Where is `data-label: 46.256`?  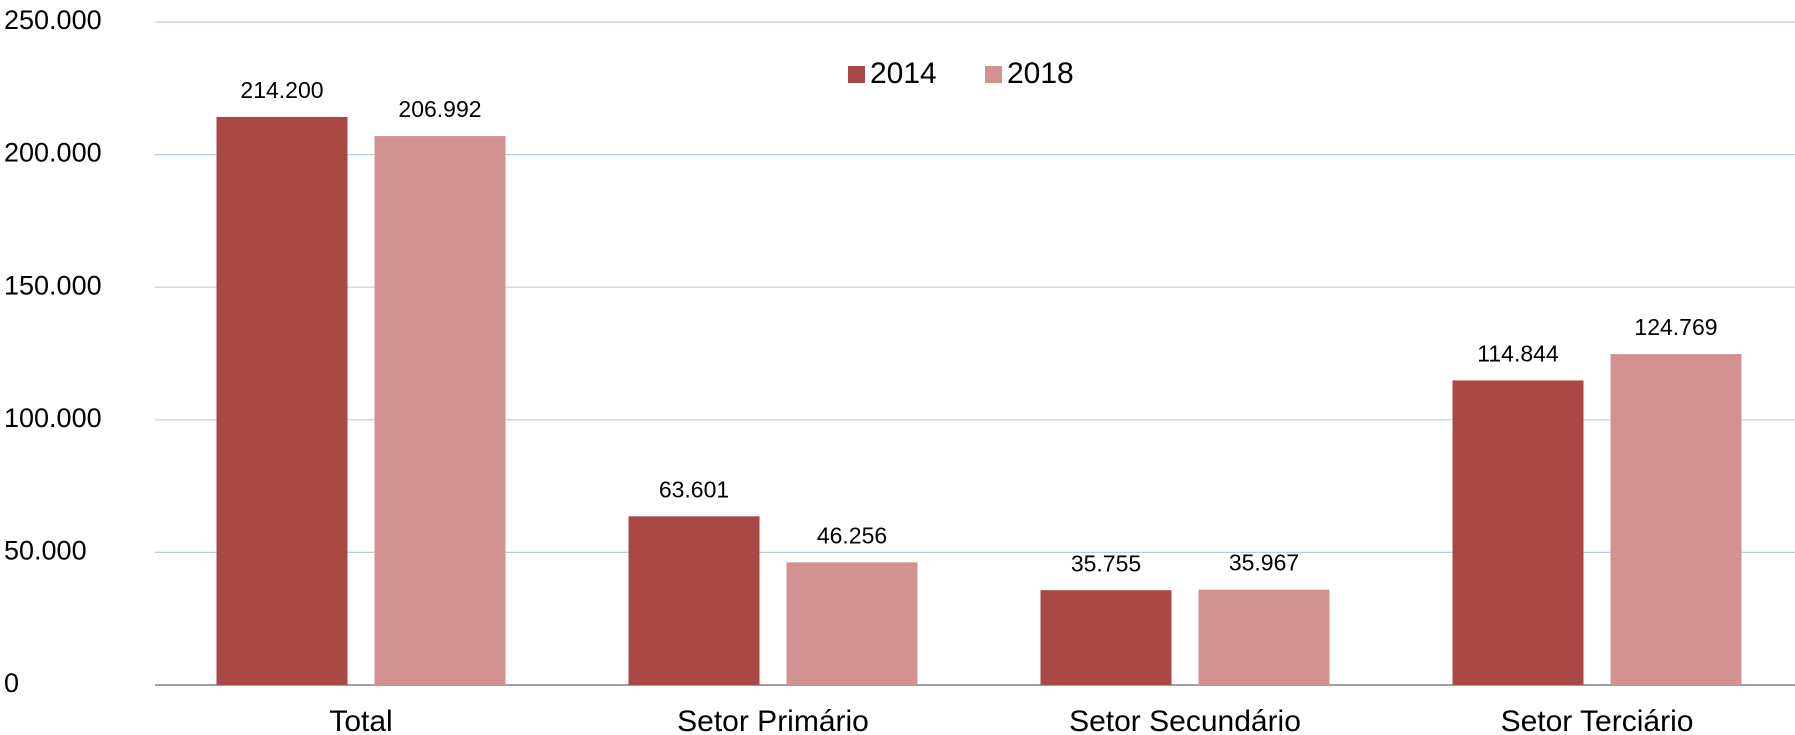
data-label: 46.256 is located at coordinates (852, 535).